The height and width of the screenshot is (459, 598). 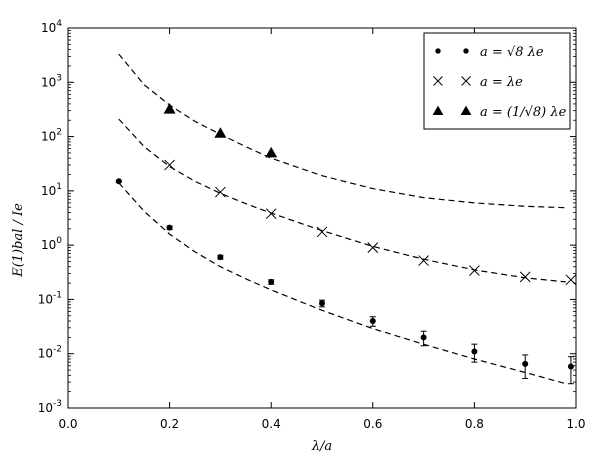 I want to click on x-tick-label: 0.2, so click(x=169, y=424).